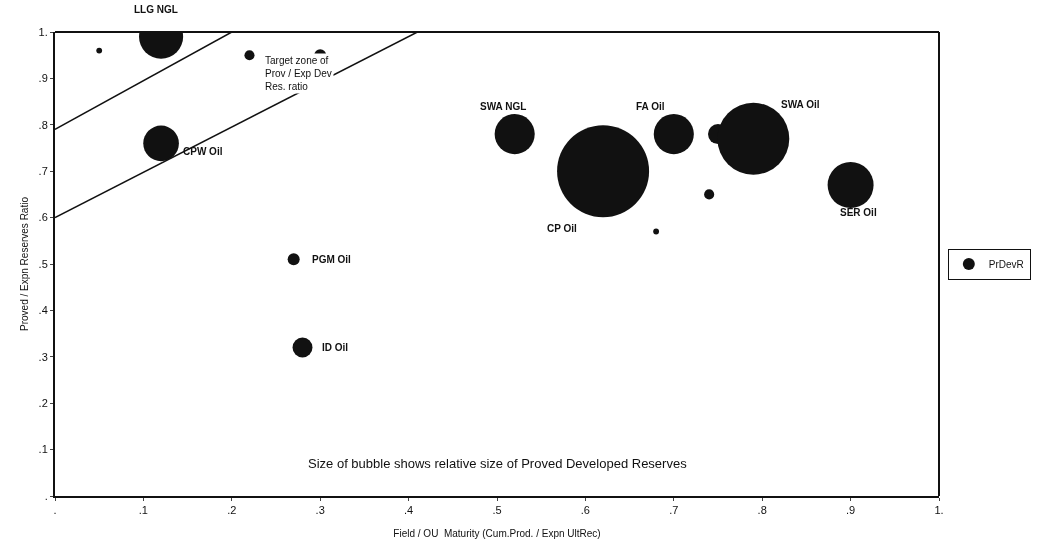 The width and height of the screenshot is (1043, 551). I want to click on x-tick-label: .7, so click(674, 510).